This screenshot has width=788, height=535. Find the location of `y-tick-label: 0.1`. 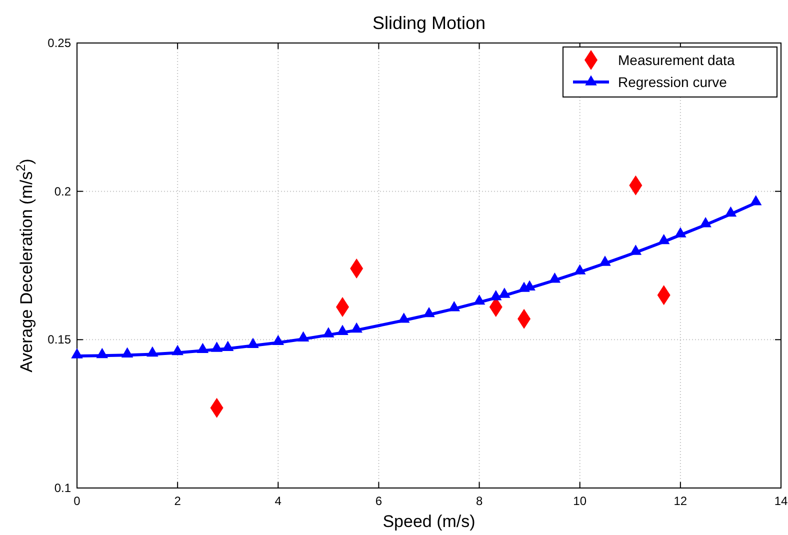

y-tick-label: 0.1 is located at coordinates (63, 488).